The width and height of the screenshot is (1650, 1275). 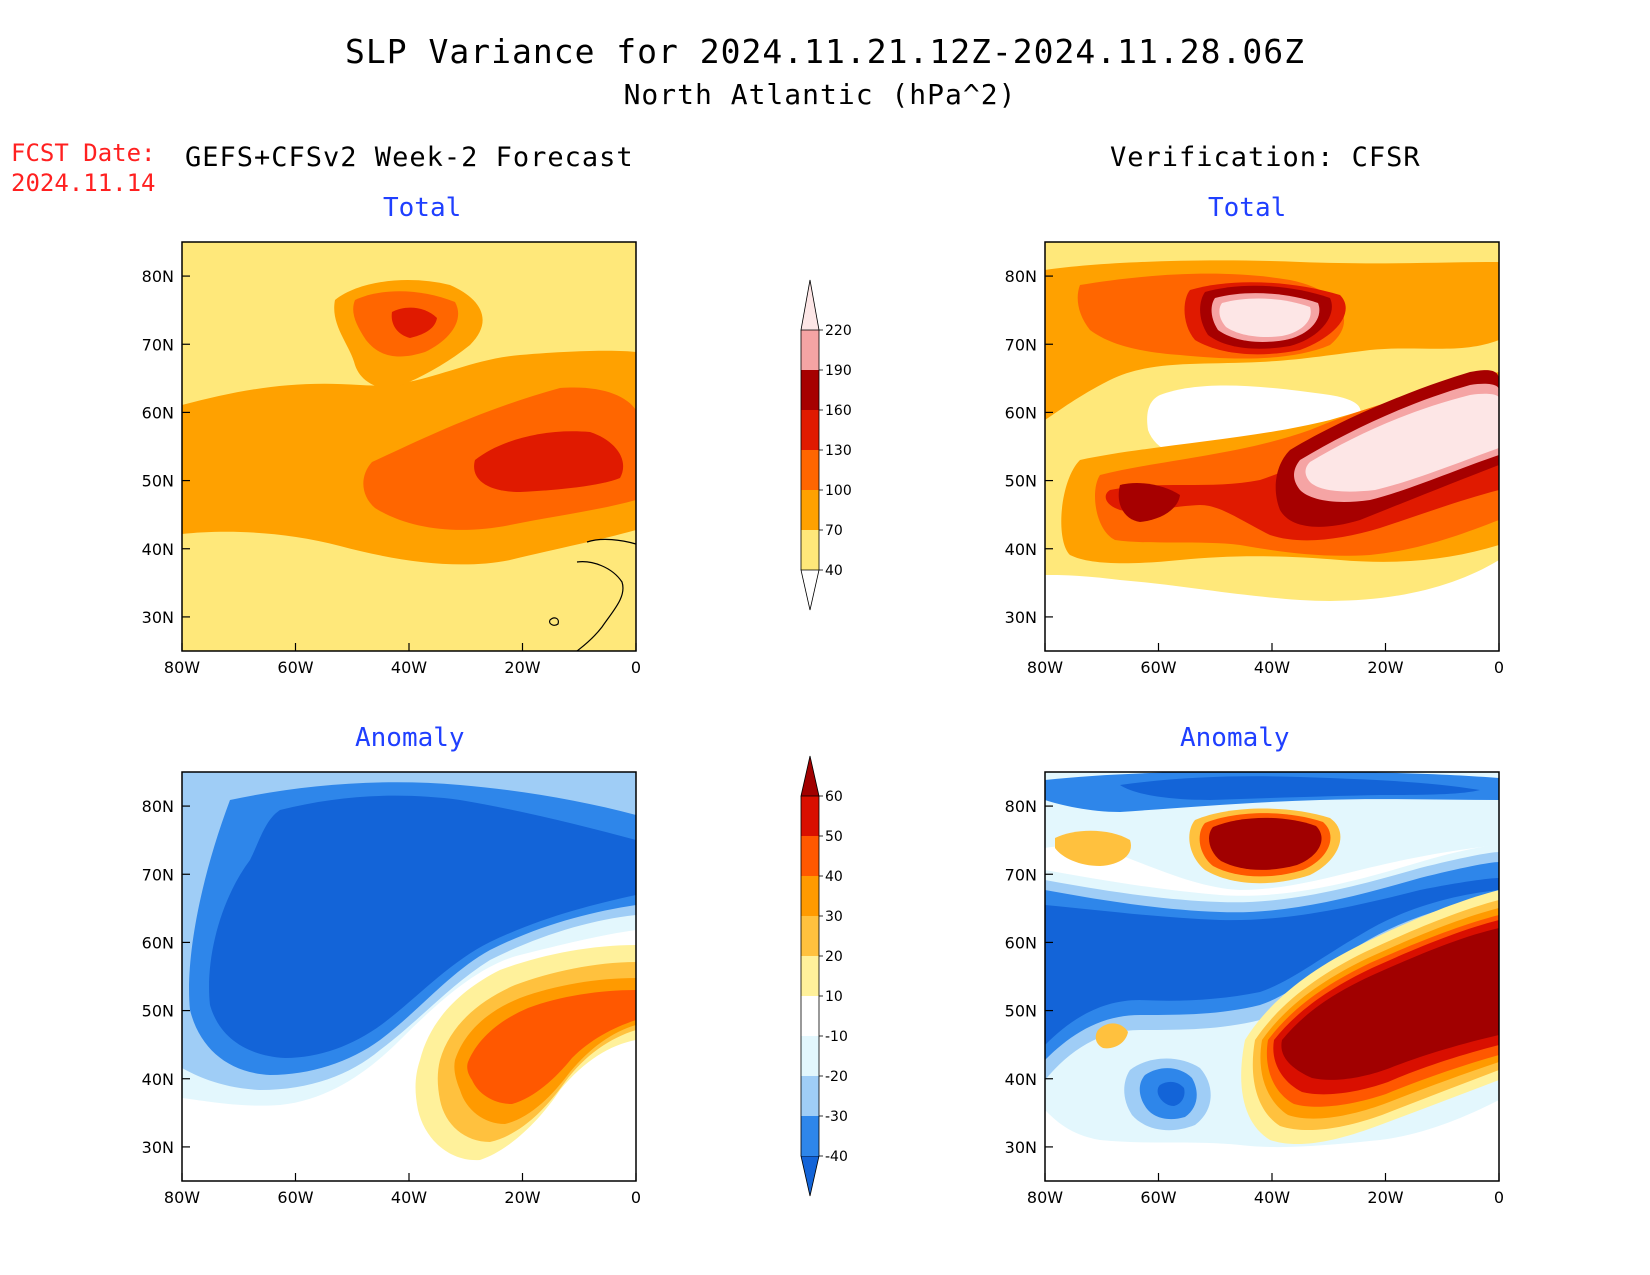 What do you see at coordinates (83, 183) in the screenshot?
I see `fcst-date-value: 2024.11.14` at bounding box center [83, 183].